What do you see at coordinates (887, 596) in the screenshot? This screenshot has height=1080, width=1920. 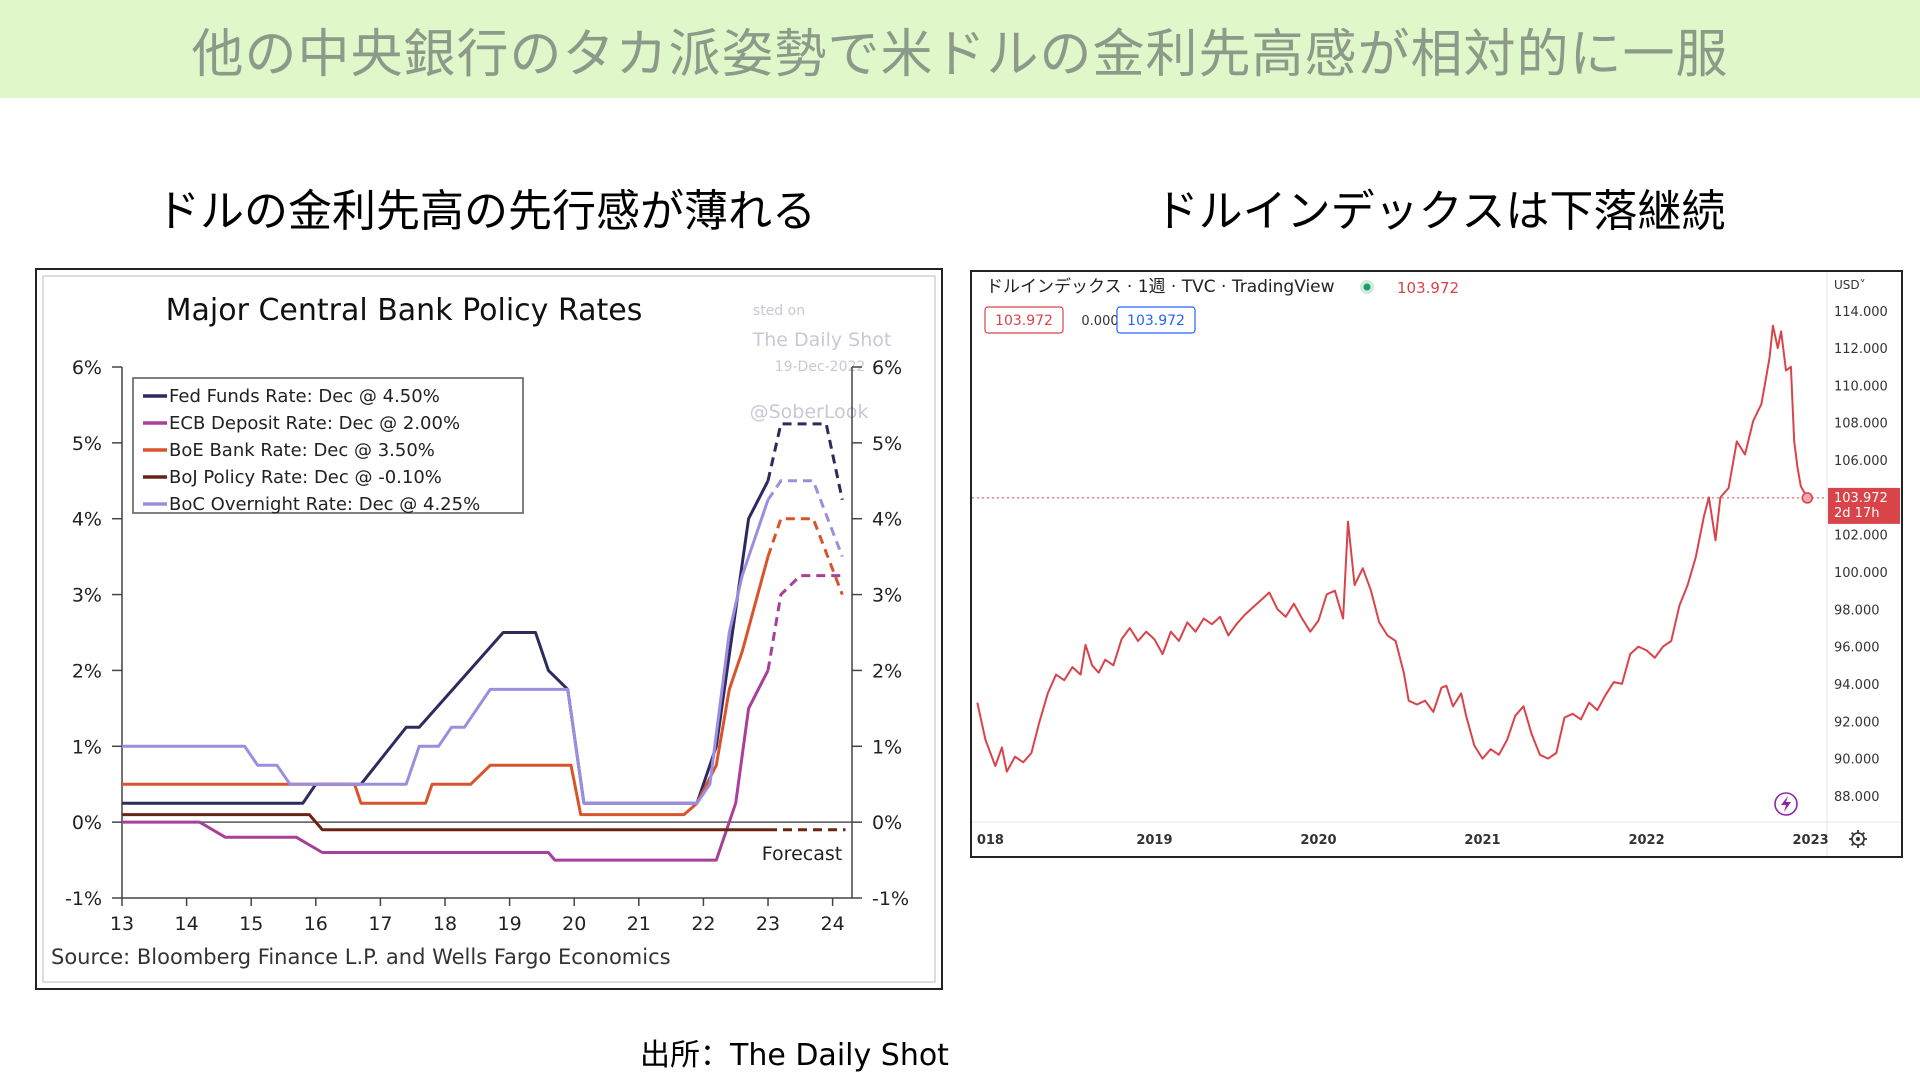 I see `y-tick-label-right: 3%` at bounding box center [887, 596].